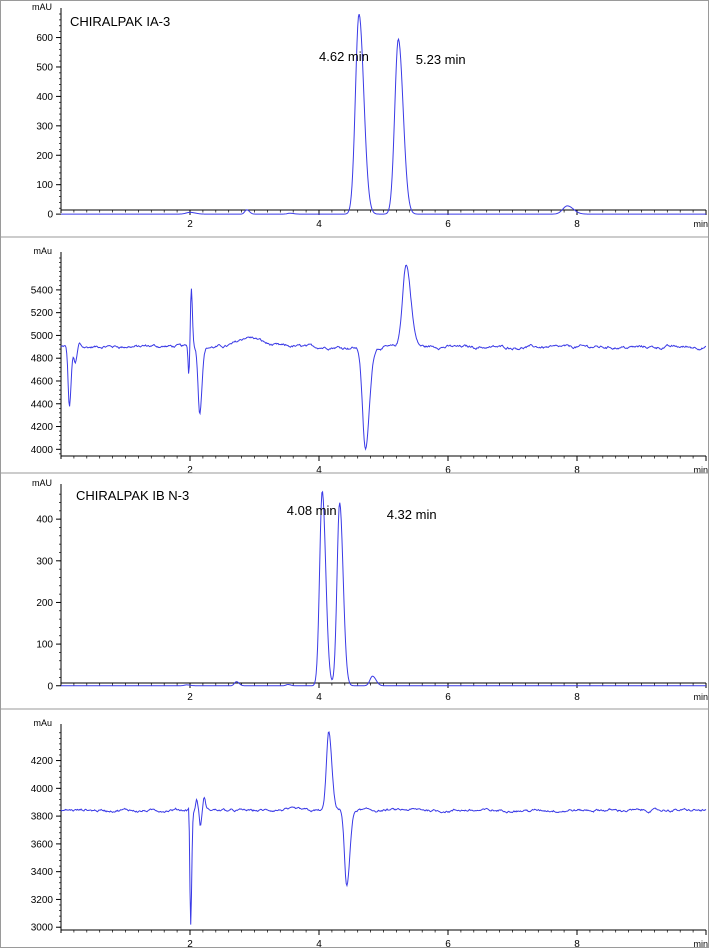 The image size is (709, 948). What do you see at coordinates (42, 359) in the screenshot?
I see `y-tick-label: 4800` at bounding box center [42, 359].